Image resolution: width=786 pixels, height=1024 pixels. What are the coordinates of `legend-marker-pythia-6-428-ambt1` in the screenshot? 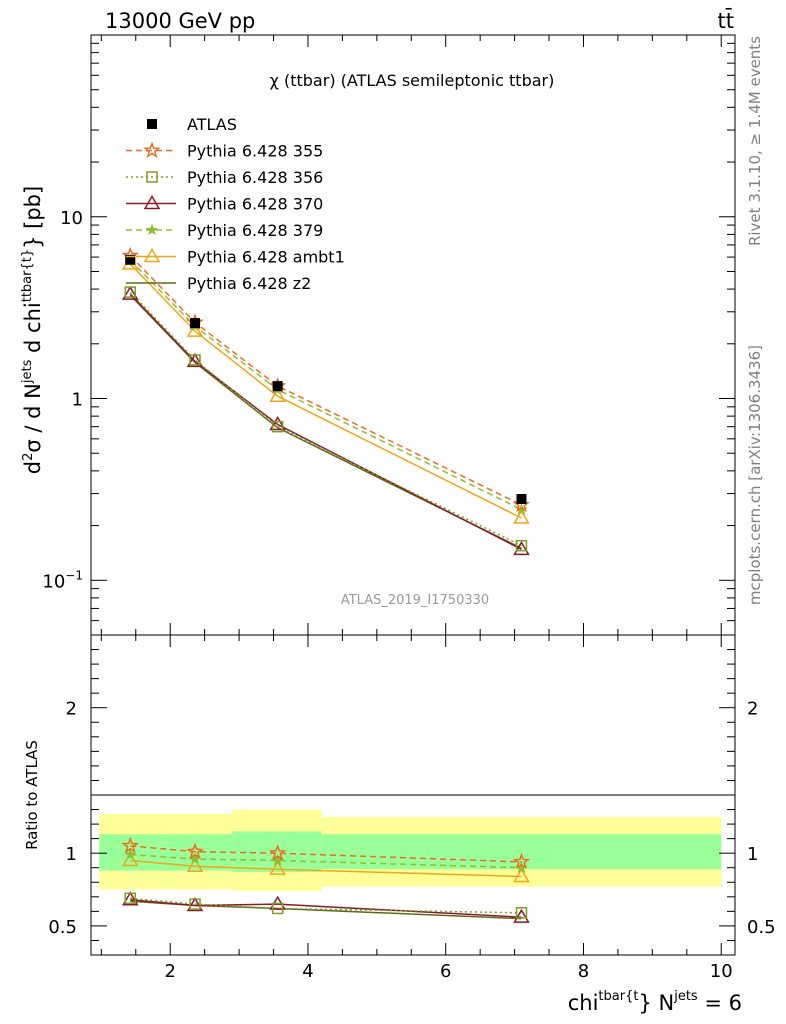 It's located at (152, 255).